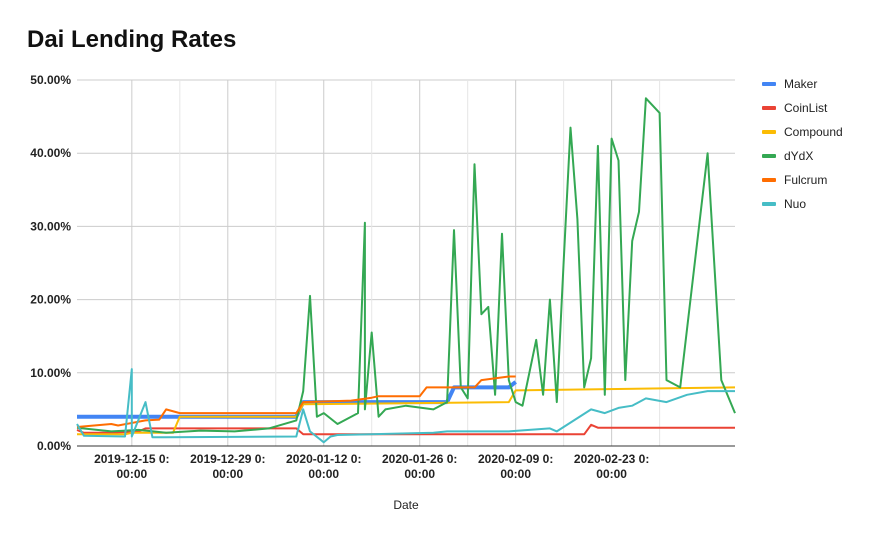  Describe the element at coordinates (611, 466) in the screenshot. I see `x-tick-label: 2020-02-23 0: 00:00` at that location.